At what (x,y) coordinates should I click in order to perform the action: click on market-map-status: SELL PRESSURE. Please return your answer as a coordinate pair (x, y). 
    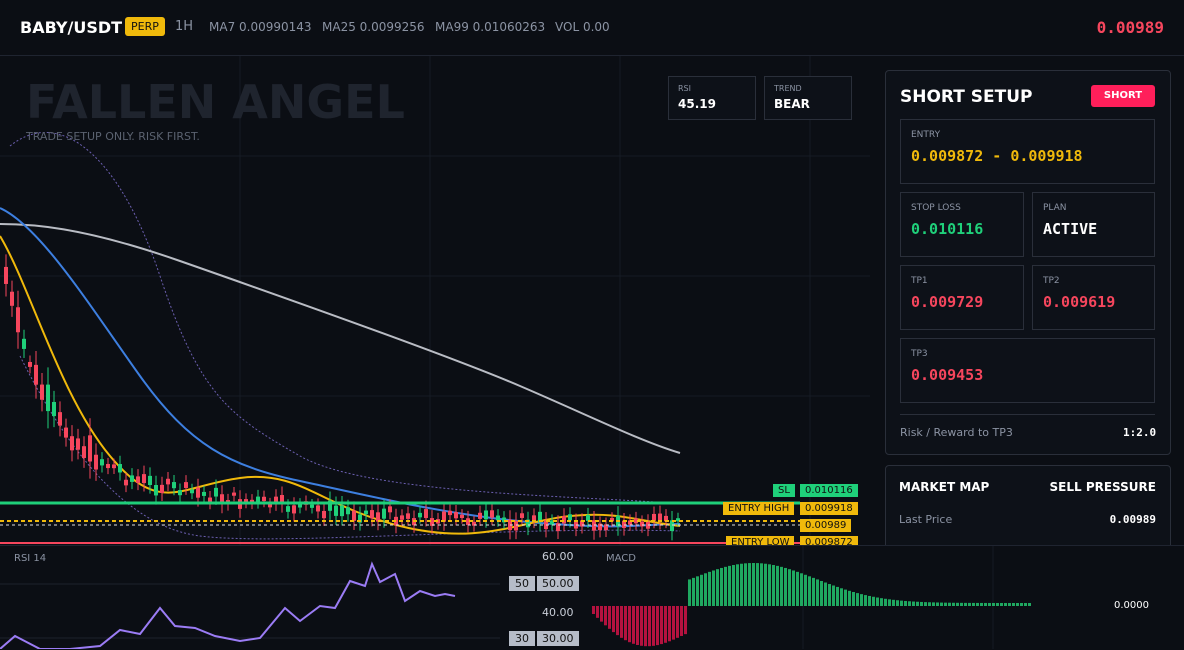
    Looking at the image, I should click on (1102, 487).